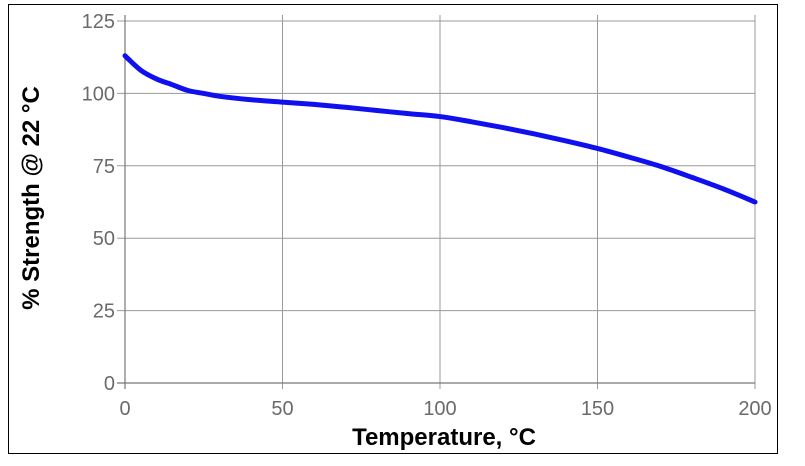 The height and width of the screenshot is (466, 805). What do you see at coordinates (597, 409) in the screenshot?
I see `x-tick-label: 150` at bounding box center [597, 409].